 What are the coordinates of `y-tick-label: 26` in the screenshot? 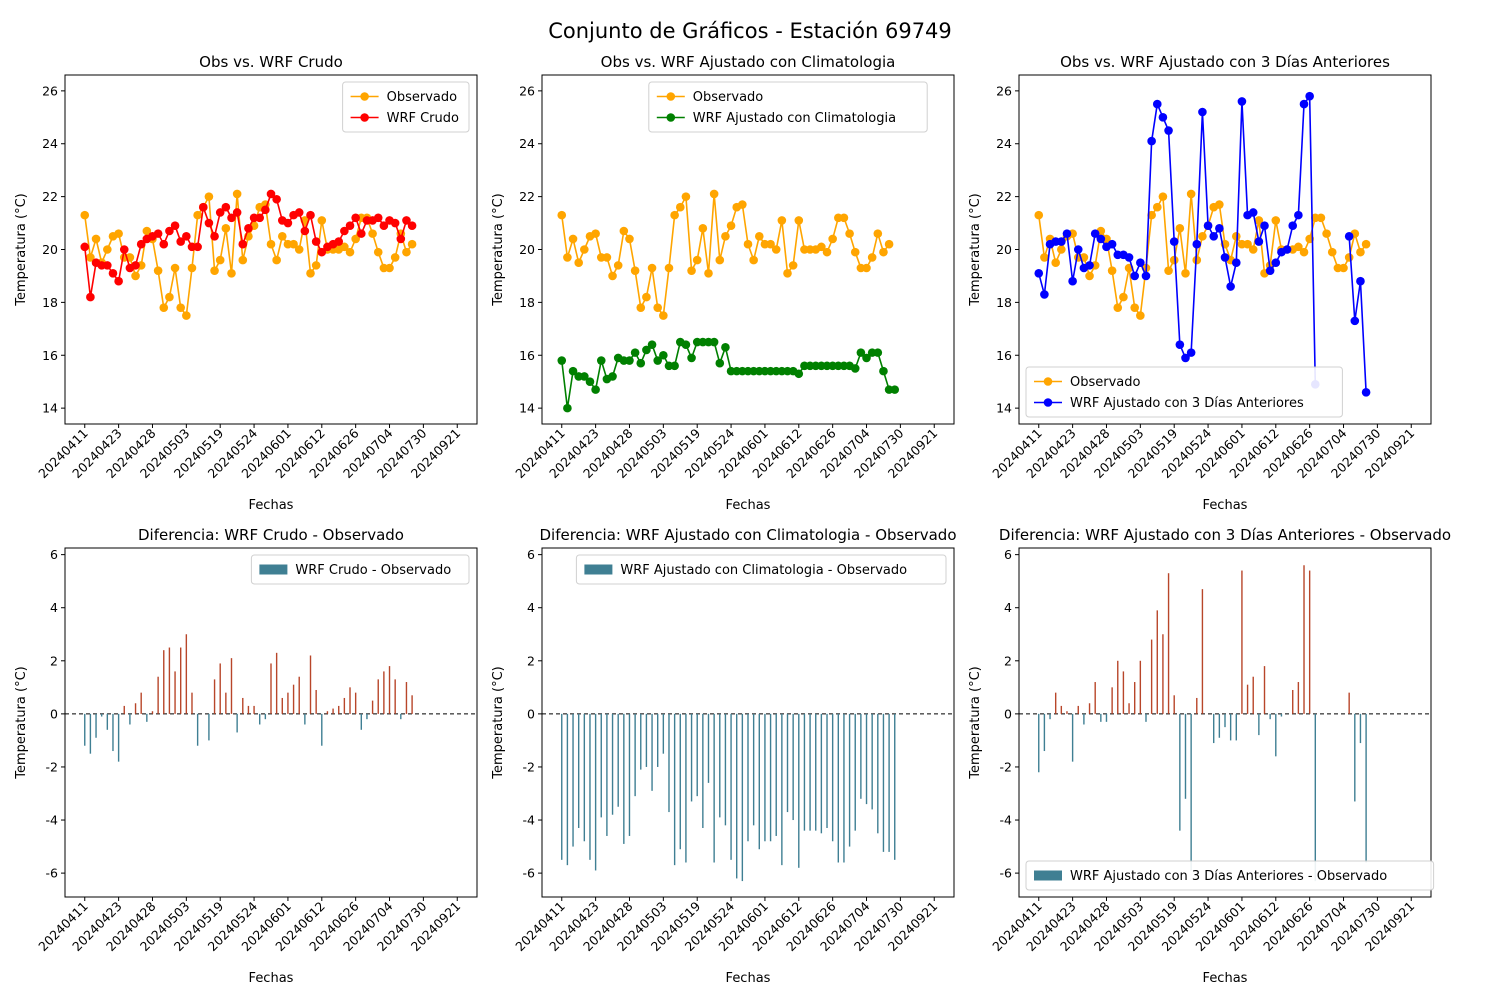 It's located at (527, 90).